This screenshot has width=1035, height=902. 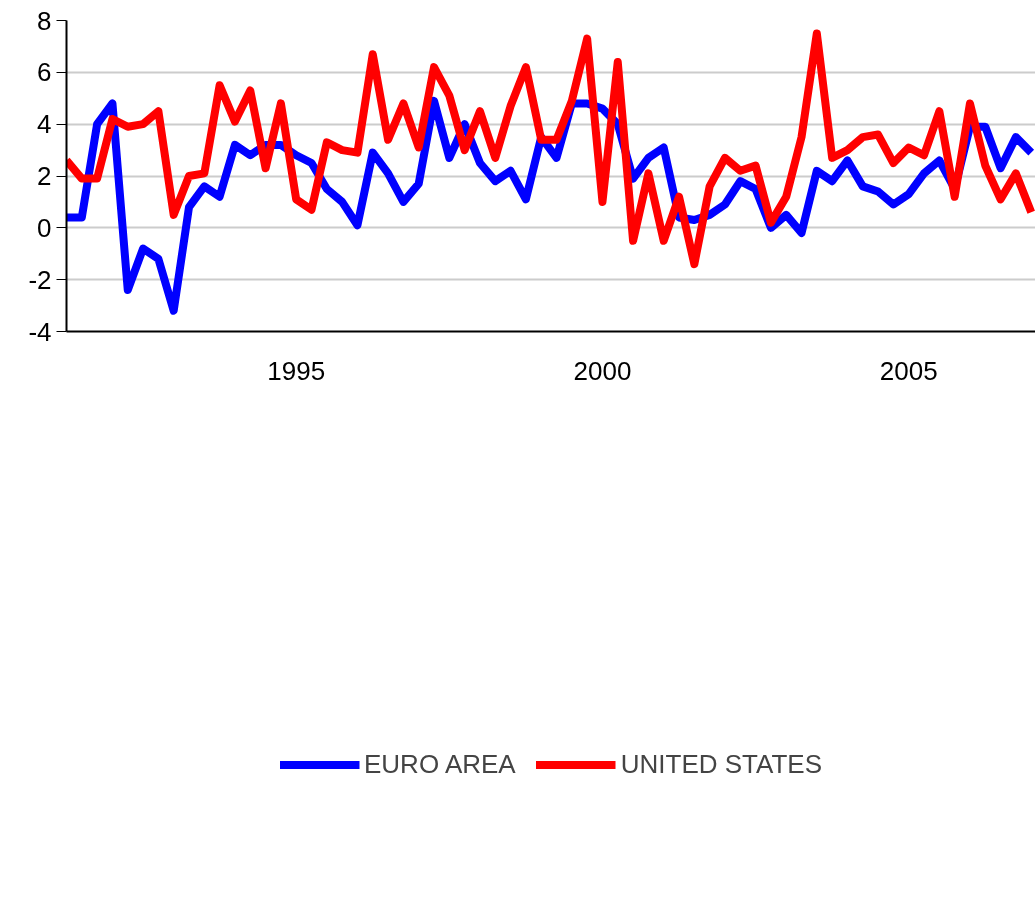 I want to click on y-tick-label: 2, so click(x=44, y=176).